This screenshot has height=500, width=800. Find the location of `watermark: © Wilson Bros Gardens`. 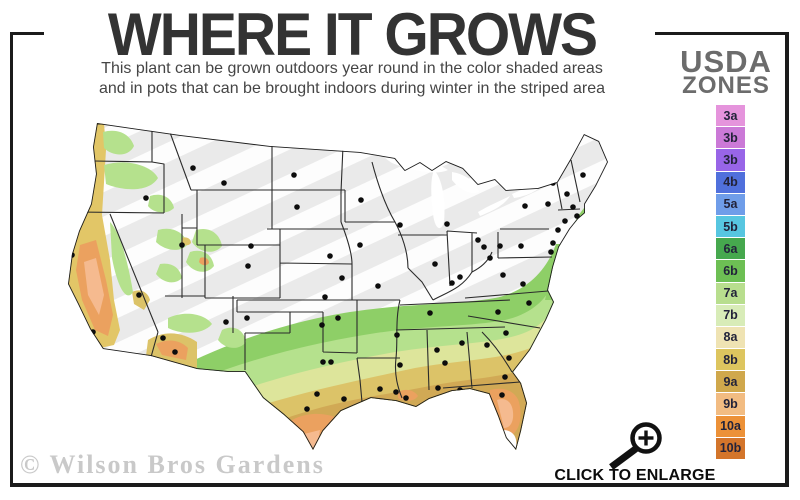

watermark: © Wilson Bros Gardens is located at coordinates (172, 464).